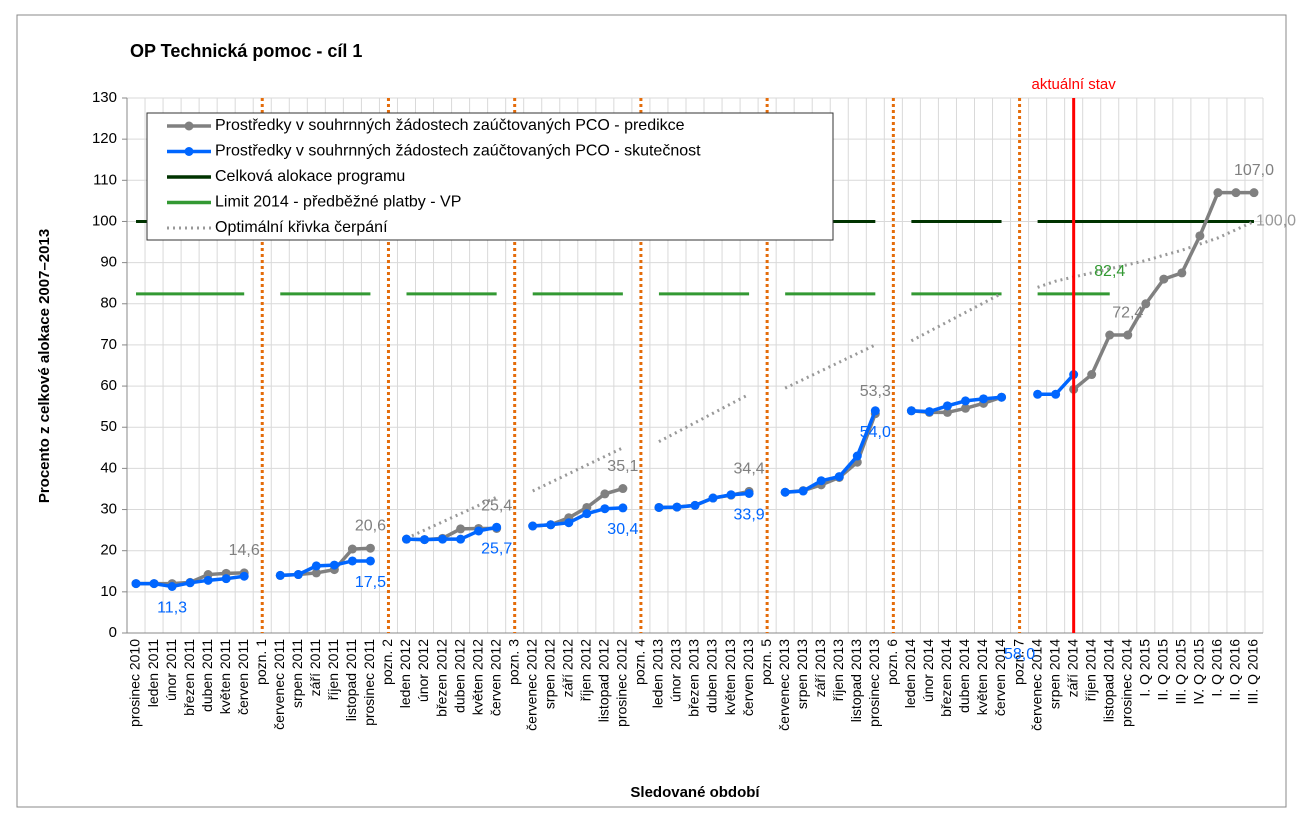 This screenshot has width=1303, height=813. What do you see at coordinates (104, 97) in the screenshot?
I see `y-tick-label: 130` at bounding box center [104, 97].